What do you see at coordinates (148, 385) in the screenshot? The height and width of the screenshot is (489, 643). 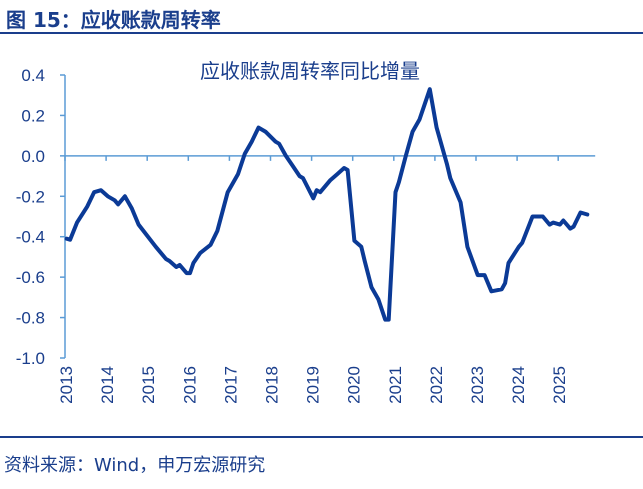 I see `x-tick-label: 2015` at bounding box center [148, 385].